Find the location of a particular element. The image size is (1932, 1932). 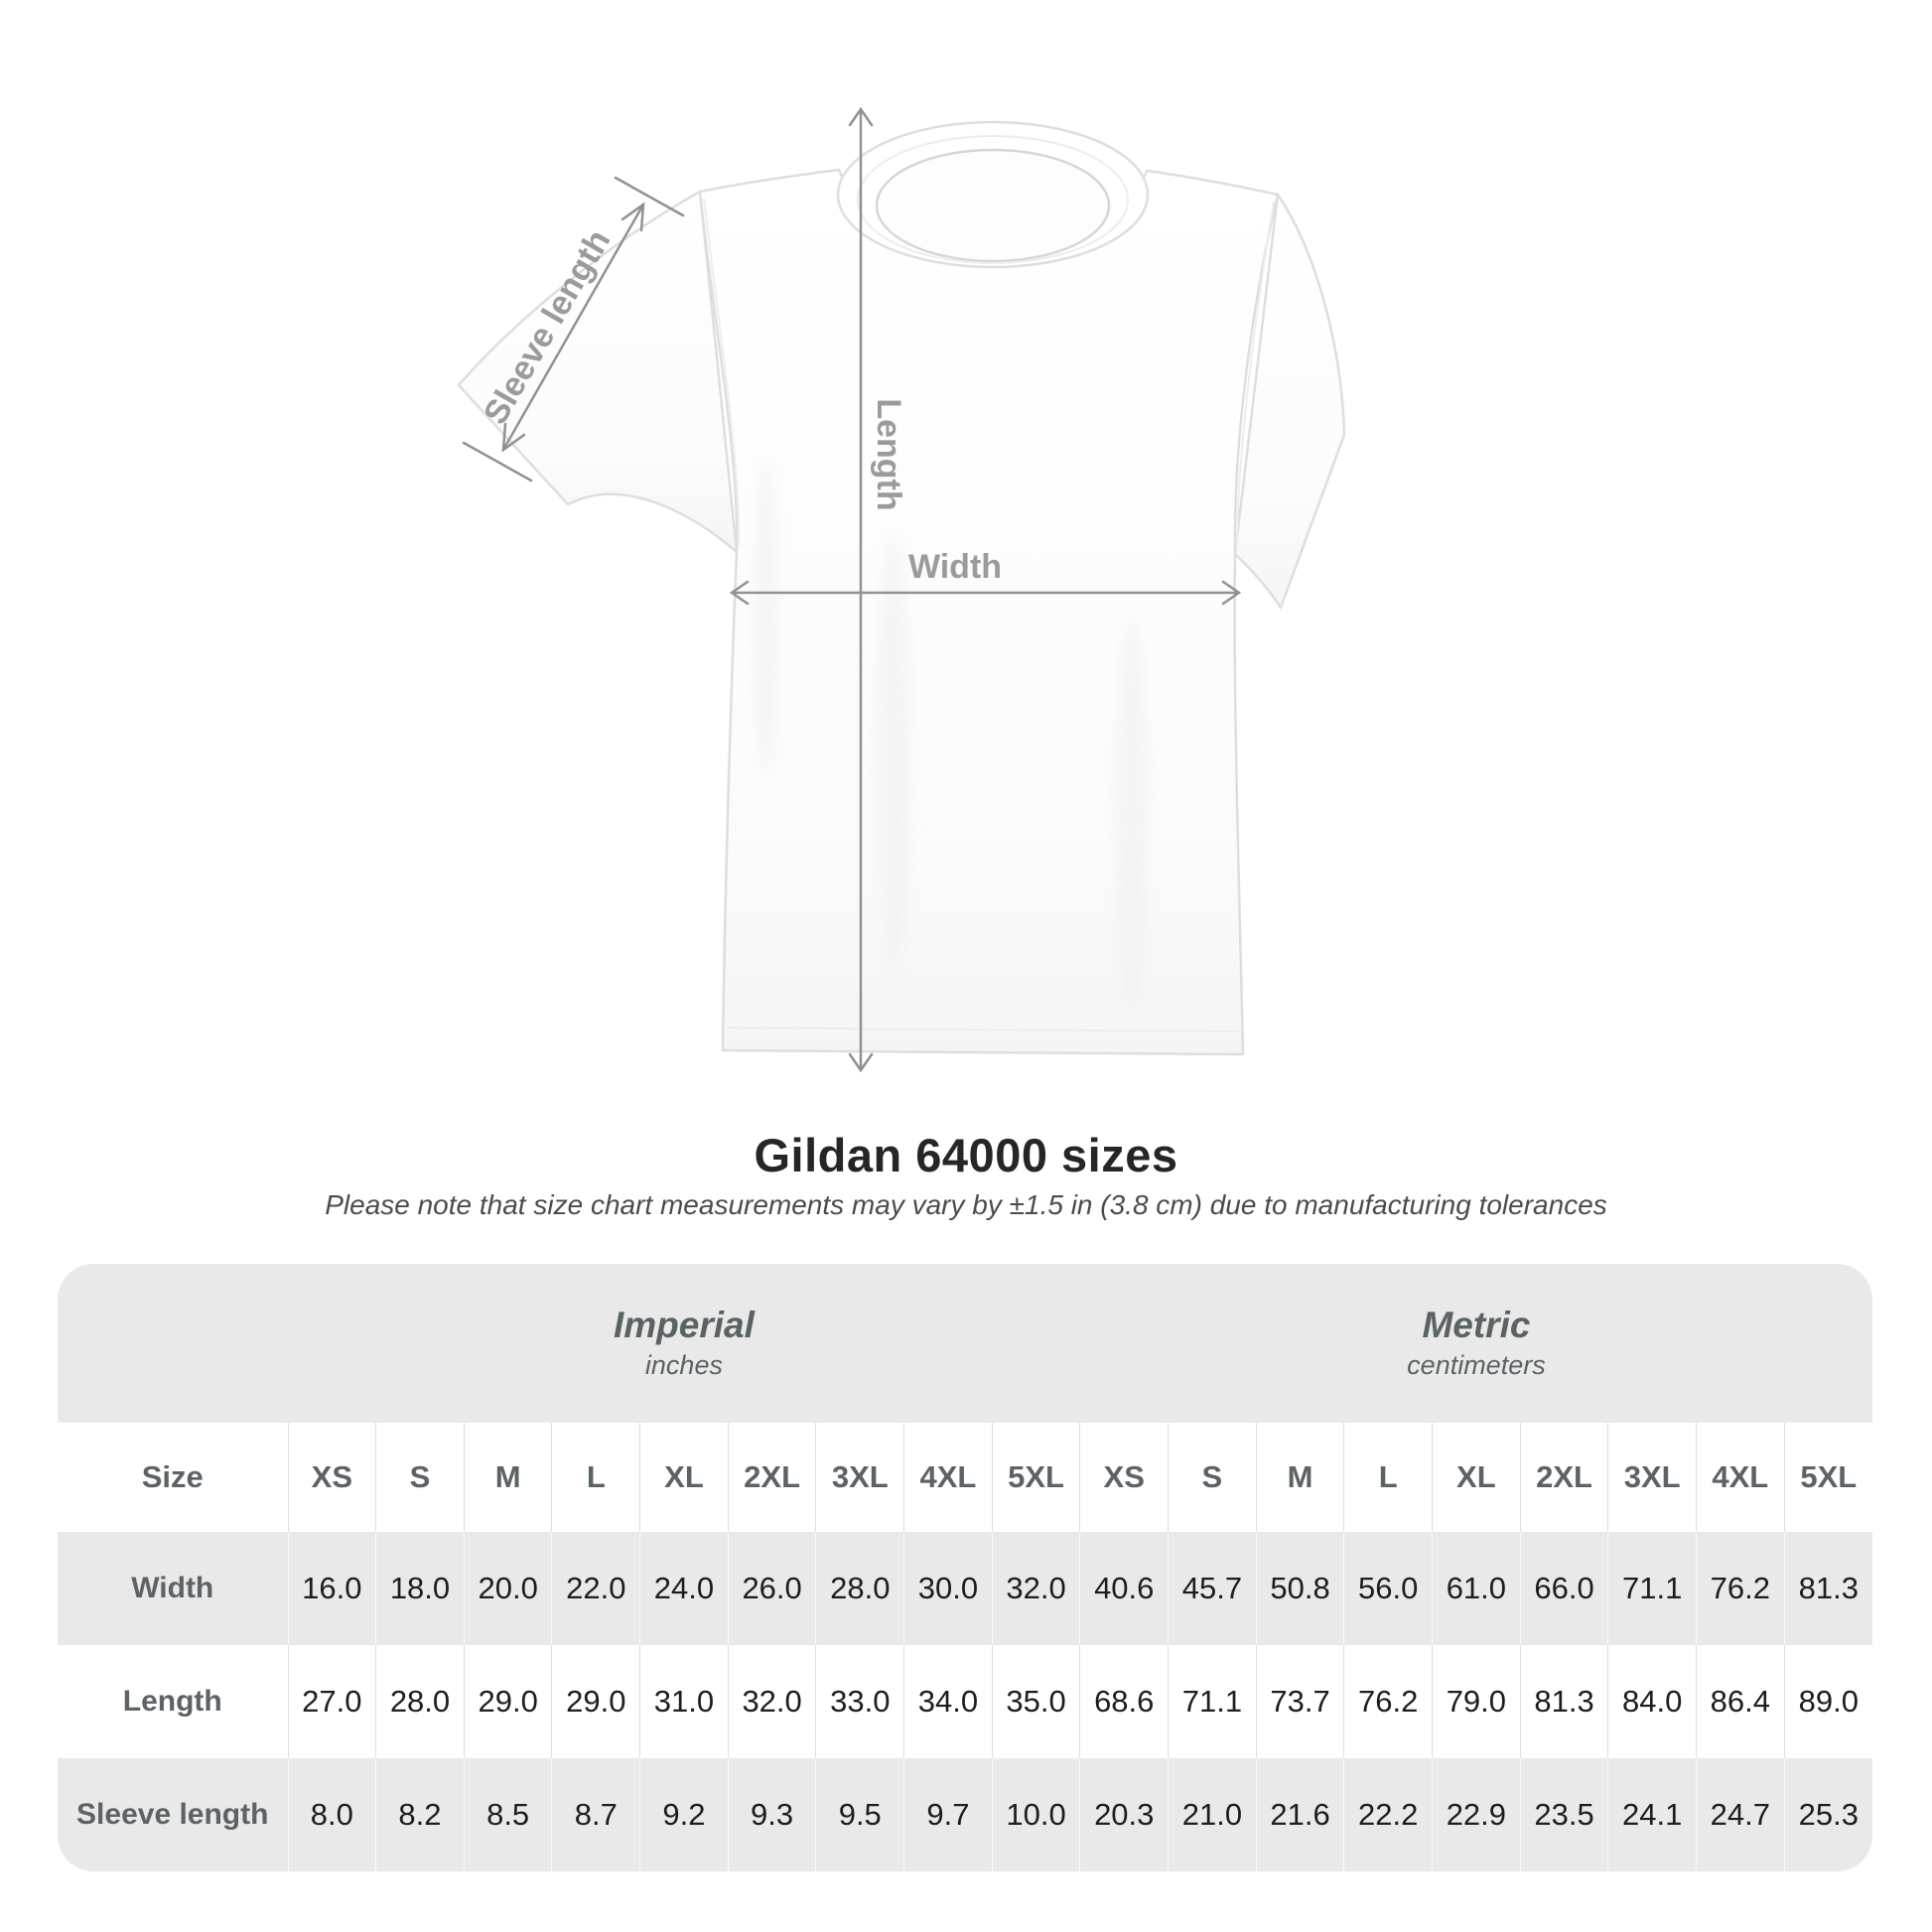

measure-value: 8.2 is located at coordinates (420, 1815).